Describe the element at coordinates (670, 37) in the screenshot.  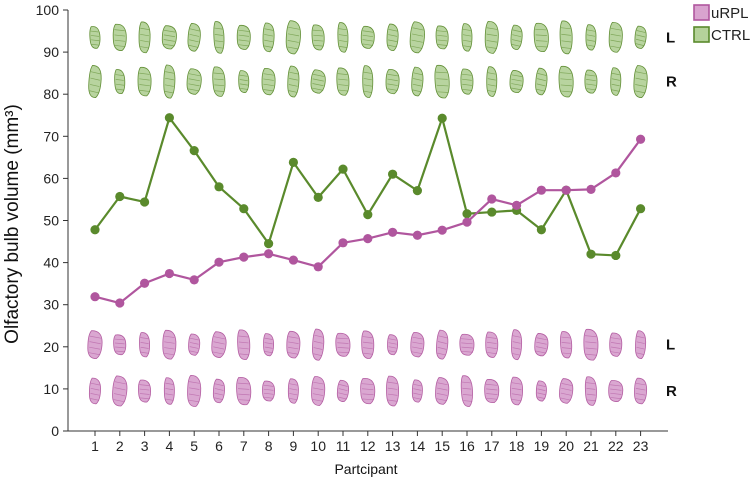
I see `bulb-row-label-l: L` at that location.